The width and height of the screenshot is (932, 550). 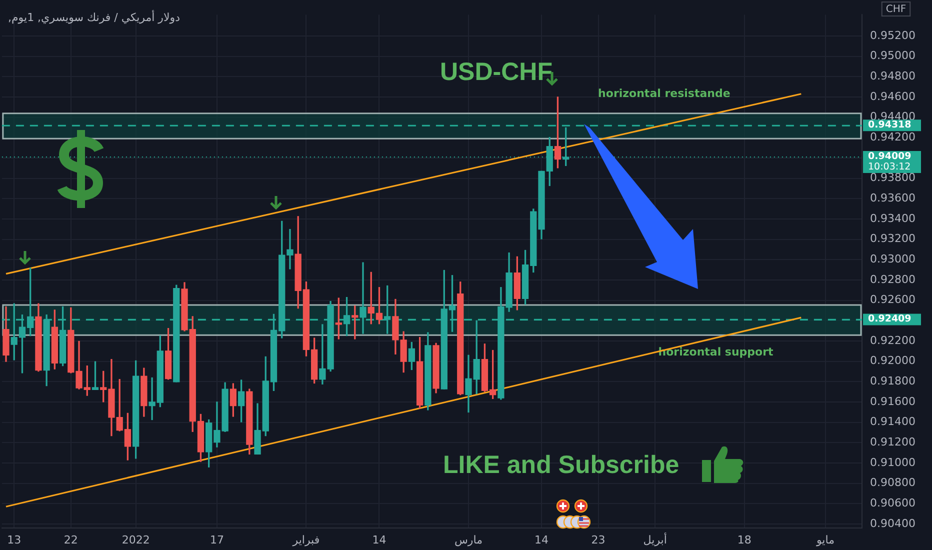 What do you see at coordinates (893, 259) in the screenshot?
I see `y-tick-label: 0.93000` at bounding box center [893, 259].